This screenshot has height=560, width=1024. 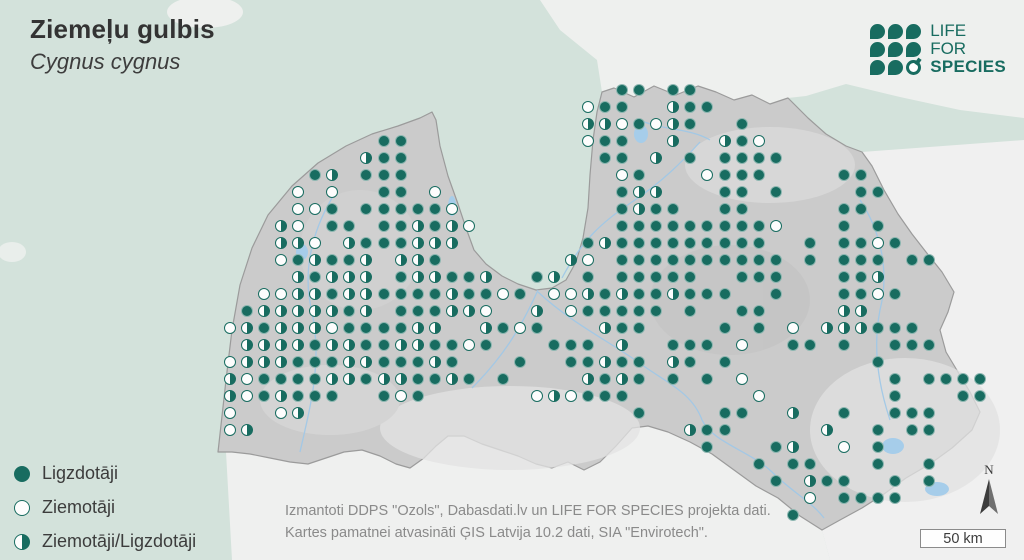 What do you see at coordinates (528, 493) in the screenshot?
I see `lithuania-landmass` at bounding box center [528, 493].